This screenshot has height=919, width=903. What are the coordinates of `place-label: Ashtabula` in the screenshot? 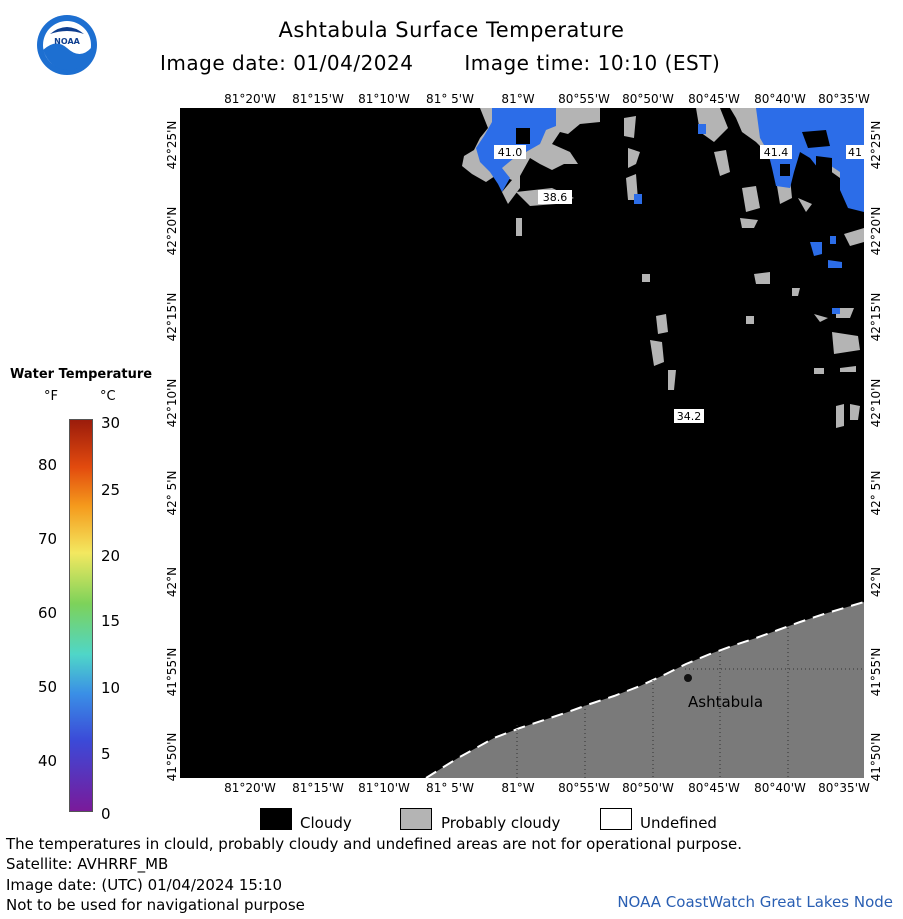 It's located at (725, 702).